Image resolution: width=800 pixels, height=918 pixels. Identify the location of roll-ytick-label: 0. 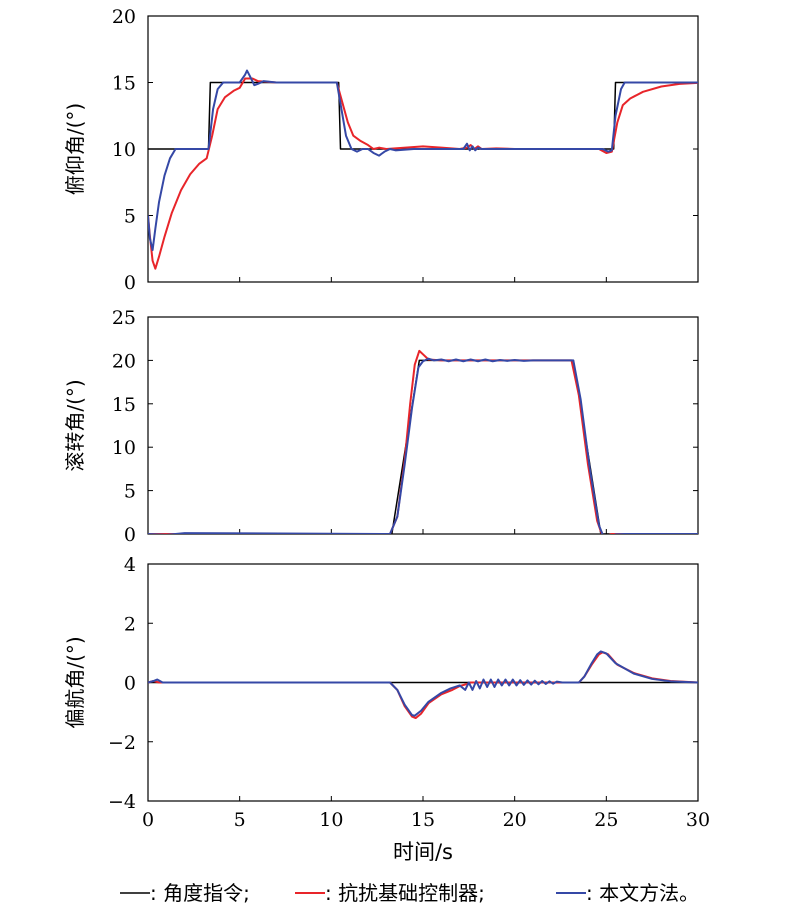
(130, 535).